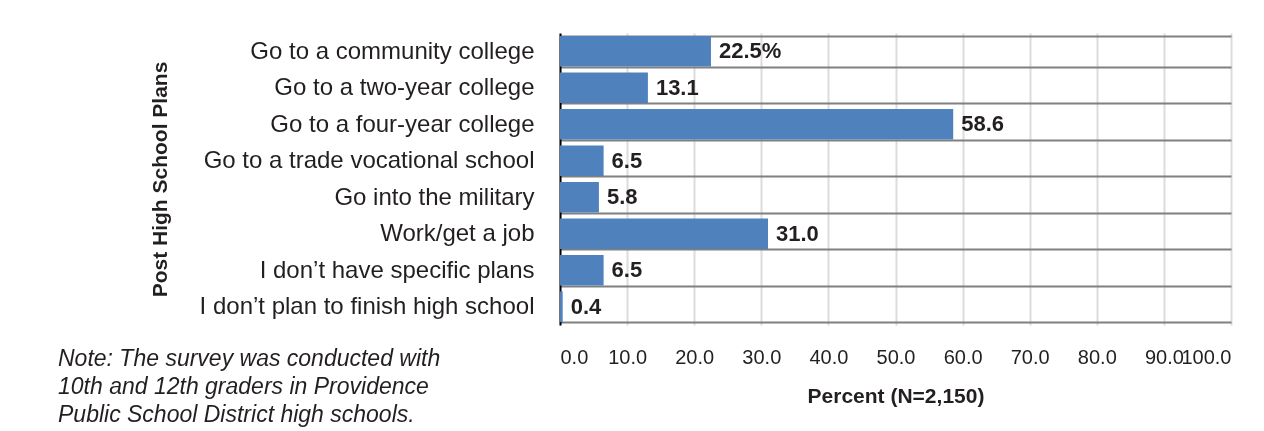  Describe the element at coordinates (457, 233) in the screenshot. I see `y-tick-label: Work/get a job` at that location.